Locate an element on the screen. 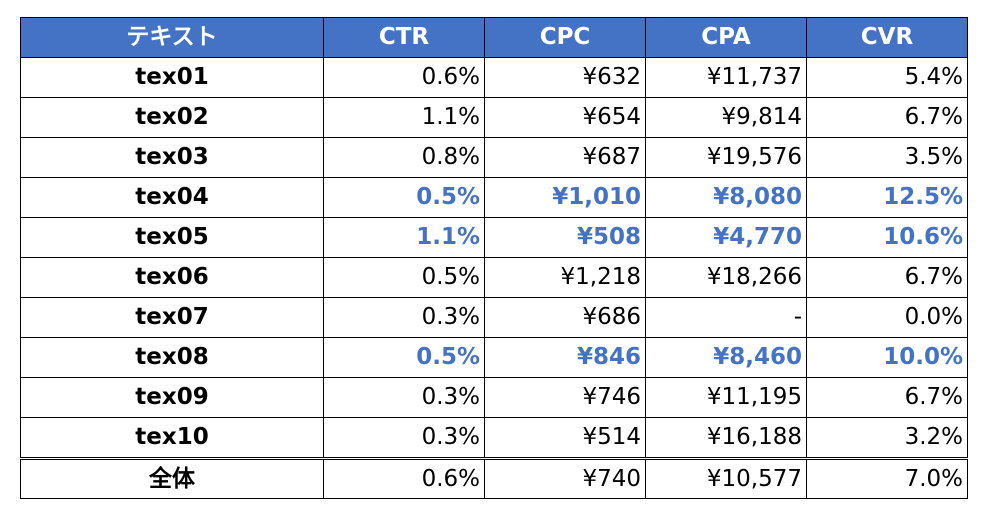  table-row: tex04 0.5% ¥1,010 ¥8,080 12.5% is located at coordinates (494, 197).